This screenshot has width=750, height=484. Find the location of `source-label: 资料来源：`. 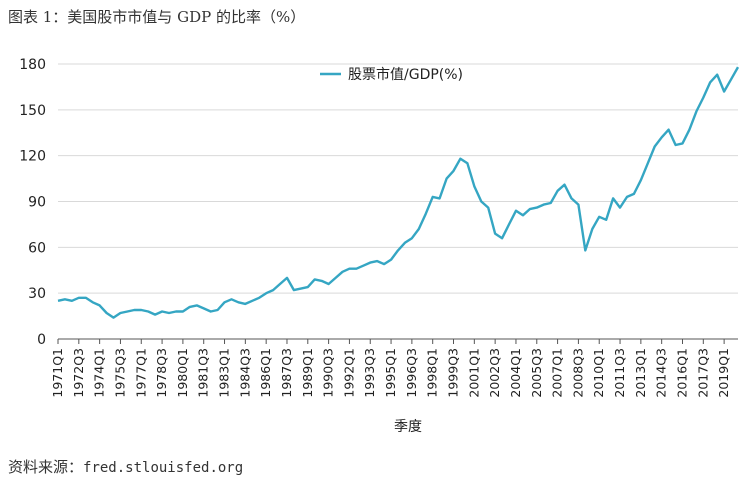

source-label: 资料来源： is located at coordinates (46, 467).